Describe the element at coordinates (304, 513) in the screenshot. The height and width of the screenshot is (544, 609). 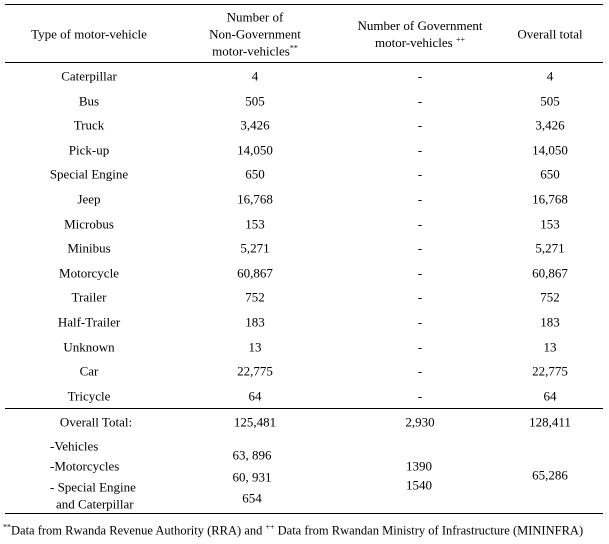
I see `bottom-rule` at that location.